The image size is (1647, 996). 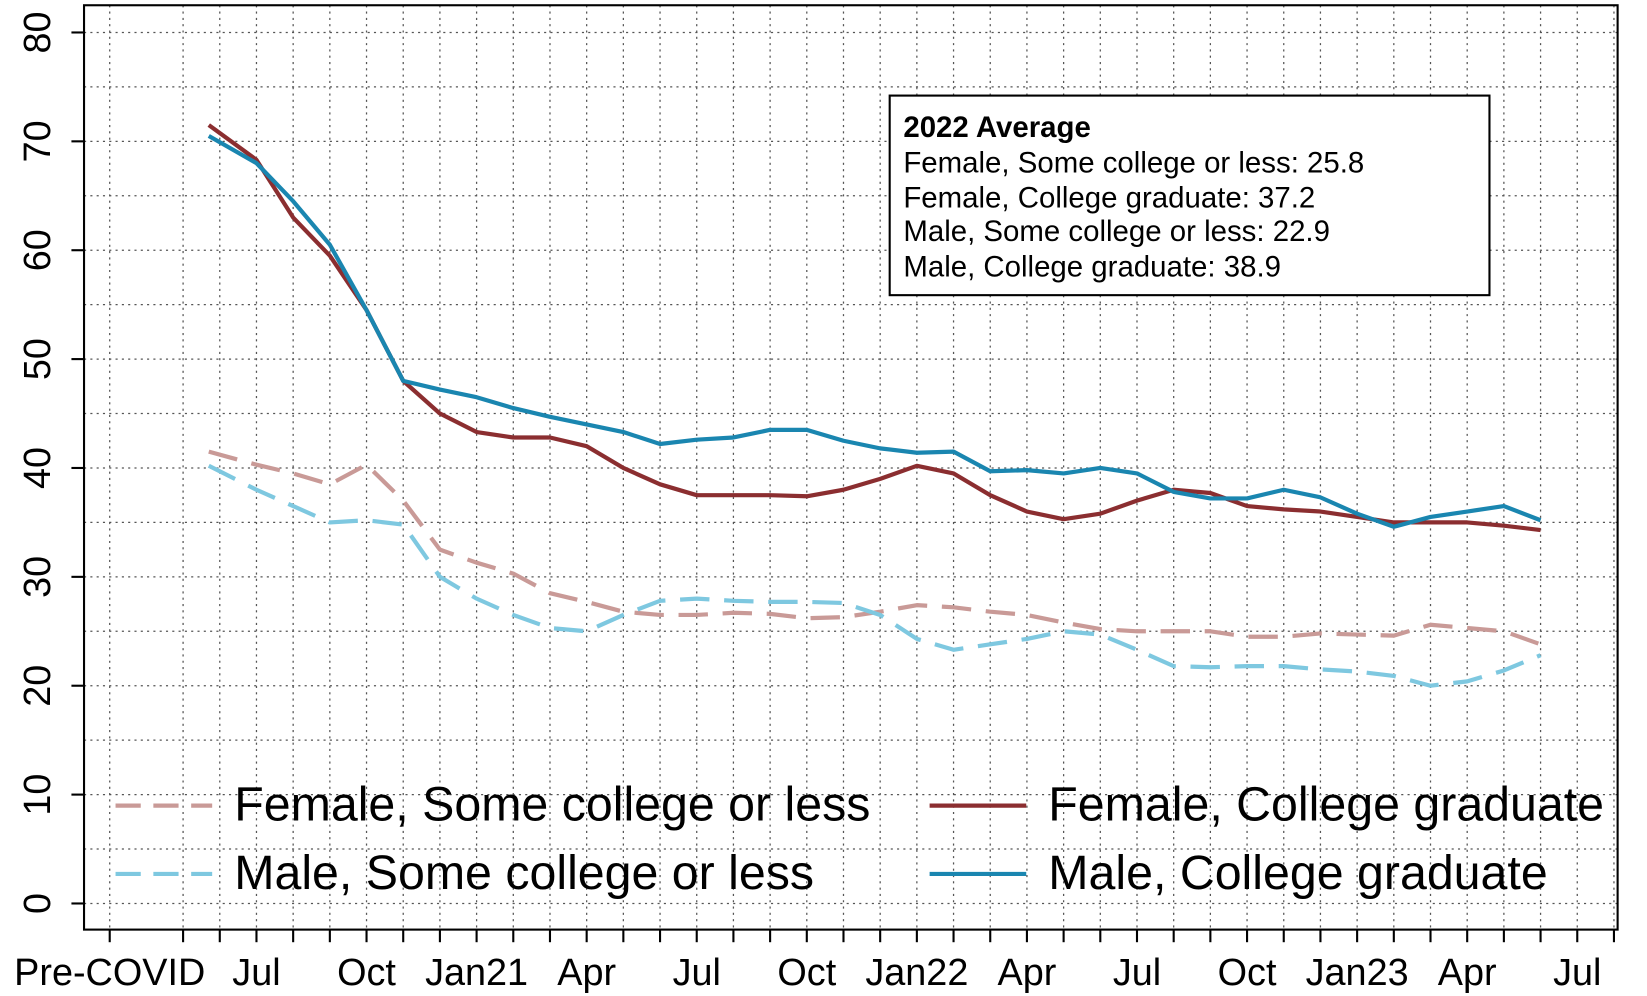 I want to click on x-tick-label: Jan22, so click(x=916, y=973).